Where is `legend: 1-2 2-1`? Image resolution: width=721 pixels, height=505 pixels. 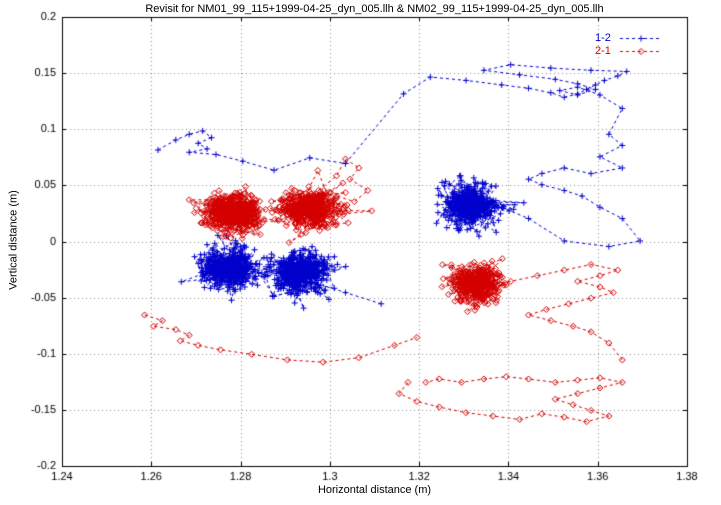
legend: 1-2 2-1 is located at coordinates (629, 44).